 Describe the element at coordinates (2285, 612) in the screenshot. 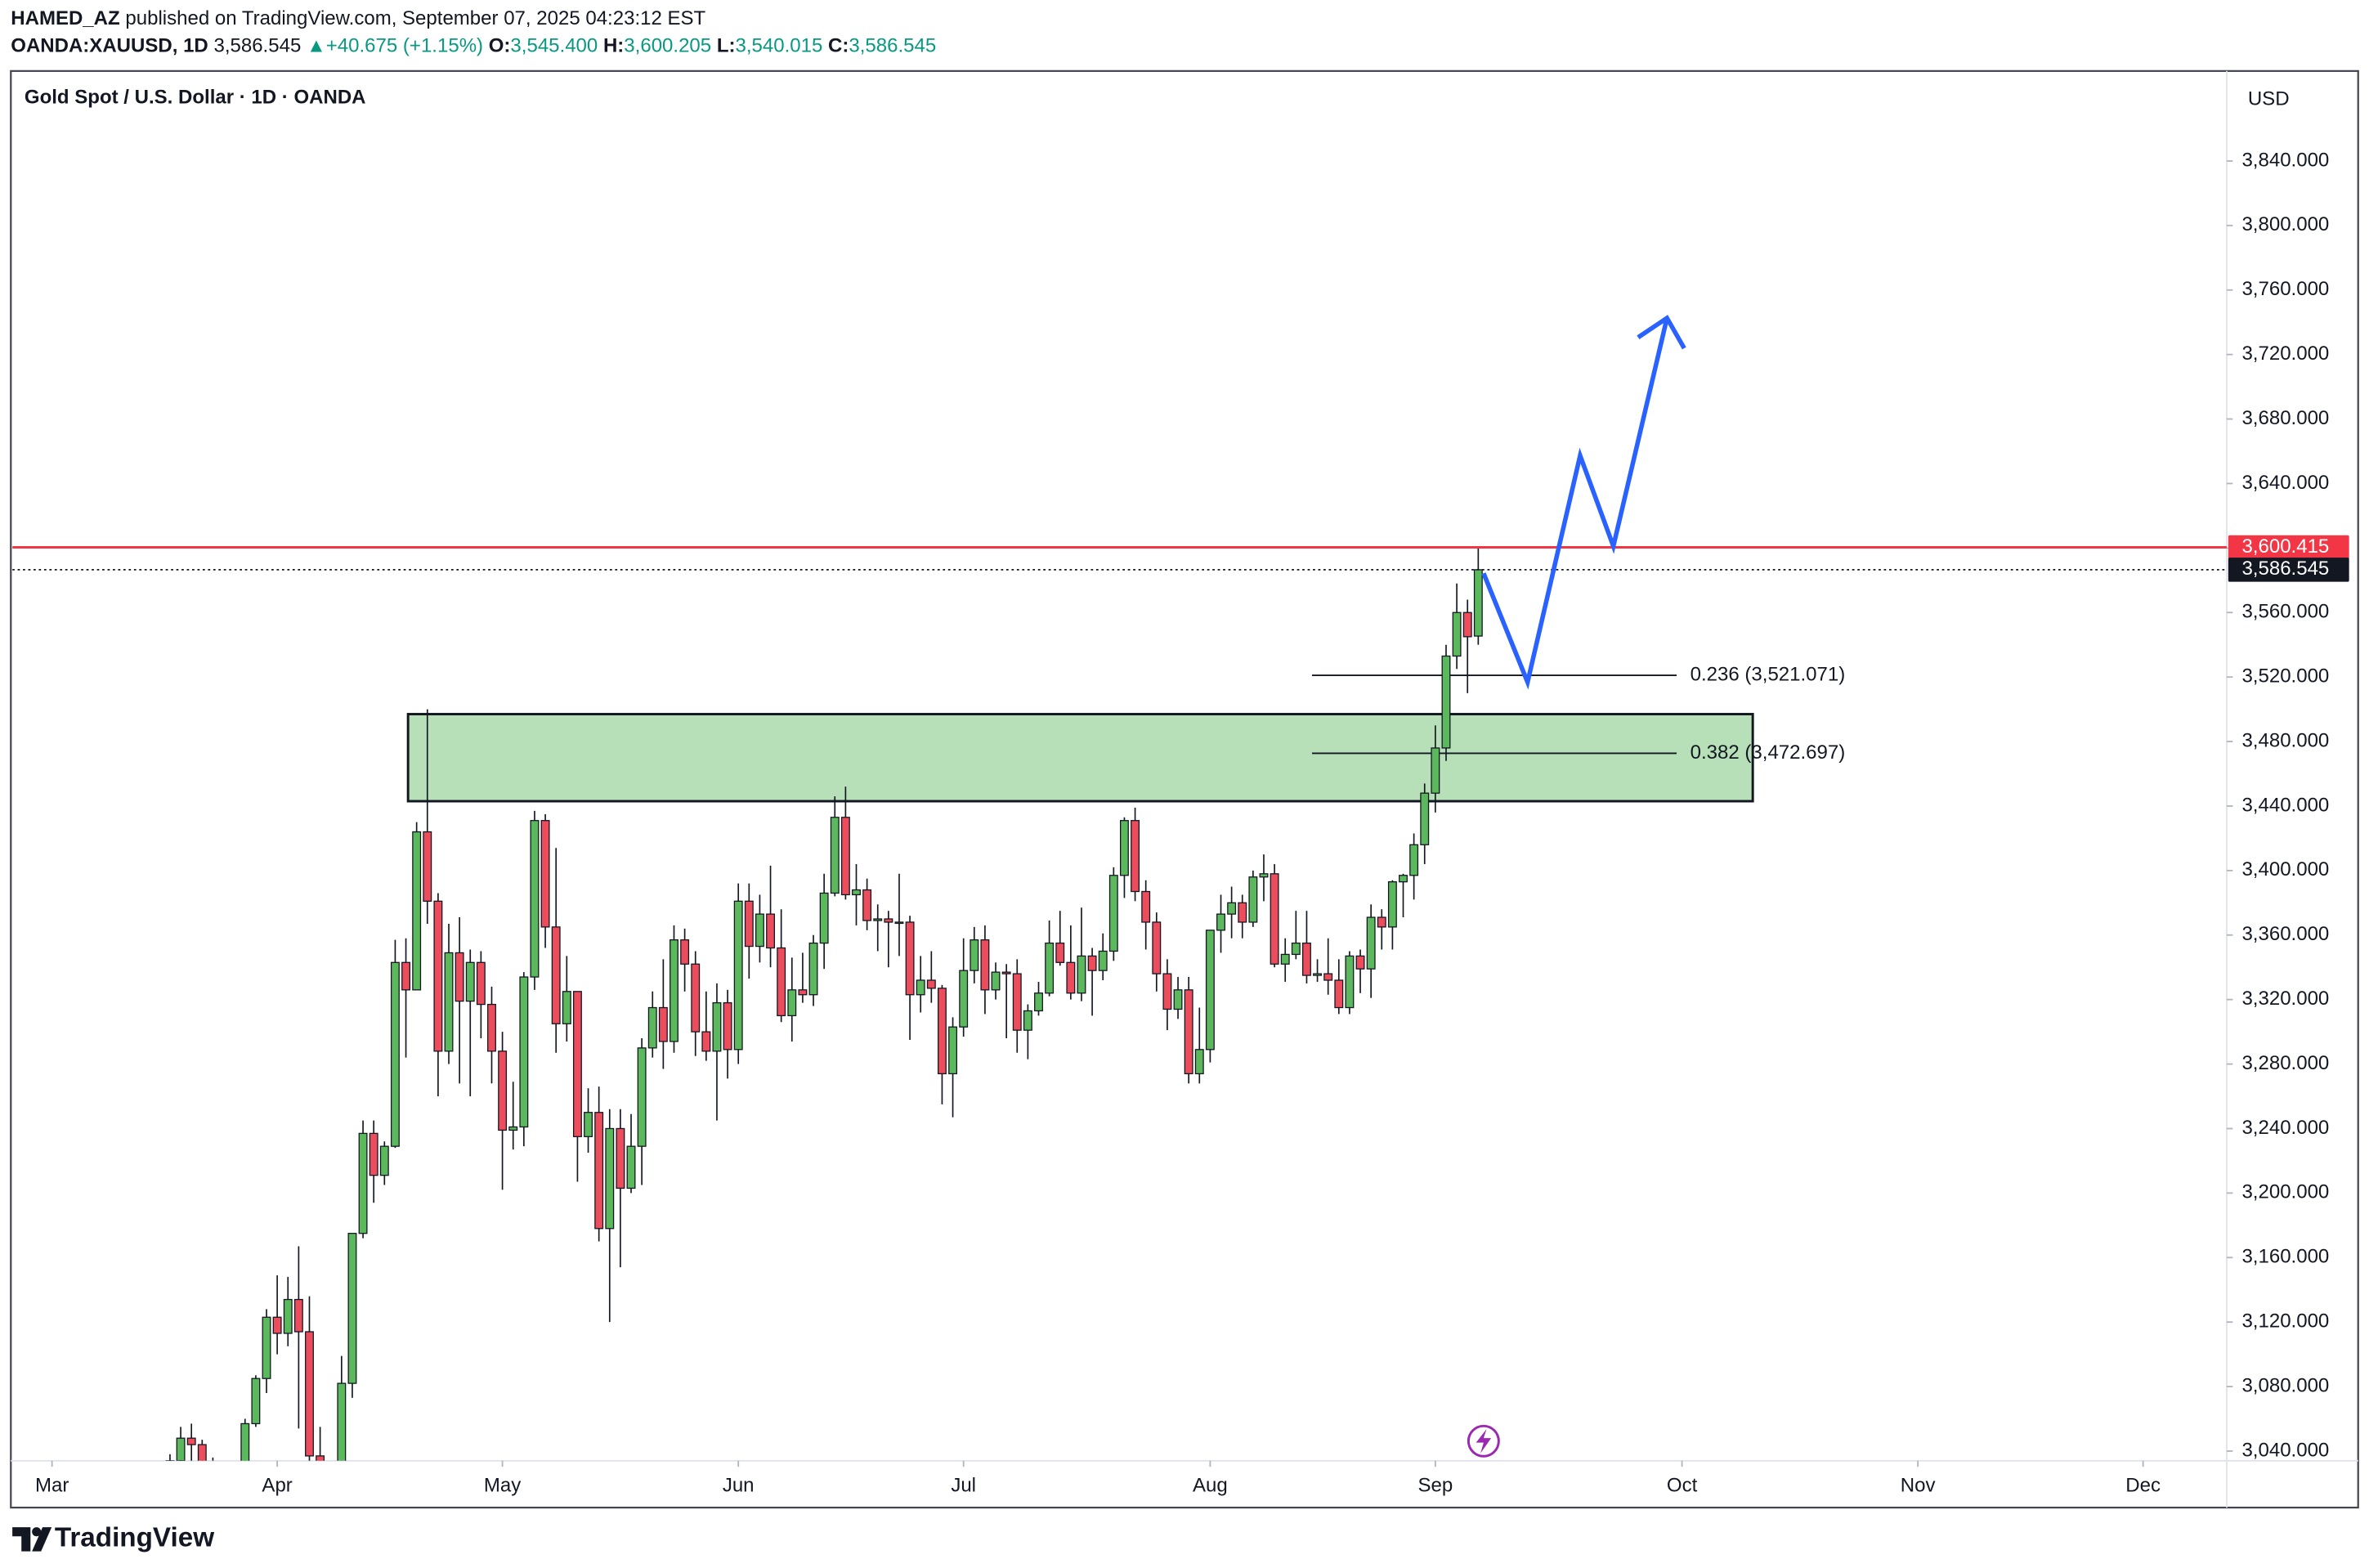

I see `y-tick-label: 3,560.000` at that location.